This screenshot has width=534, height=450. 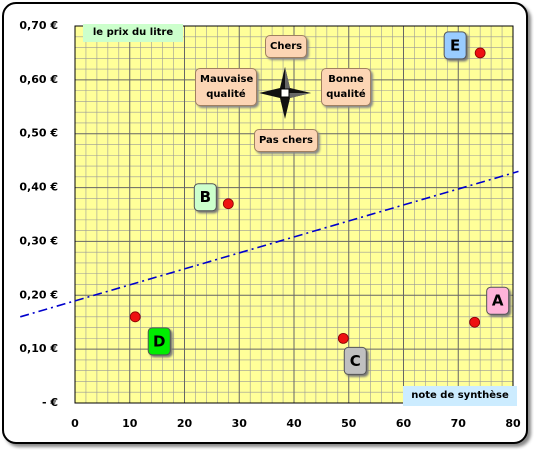 I want to click on x-tick-label: 60, so click(x=404, y=423).